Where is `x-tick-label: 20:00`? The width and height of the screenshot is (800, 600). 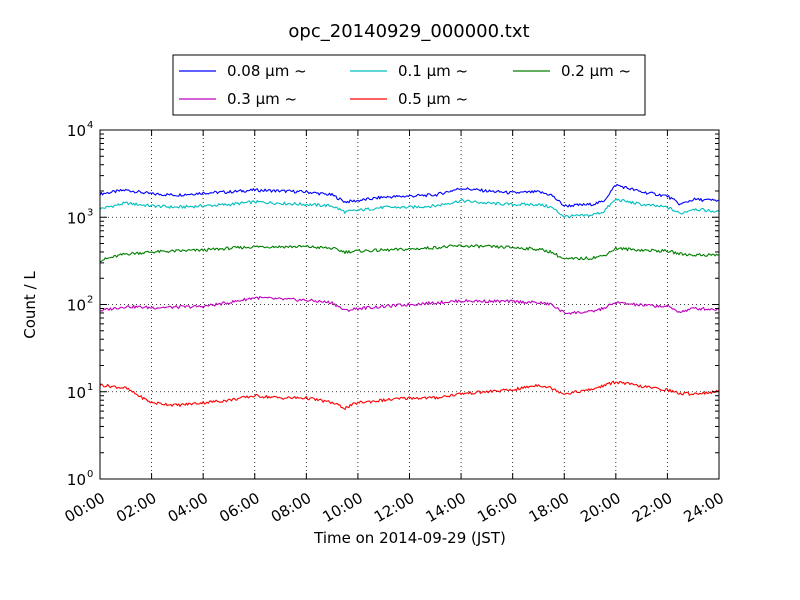 x-tick-label: 20:00 is located at coordinates (600, 507).